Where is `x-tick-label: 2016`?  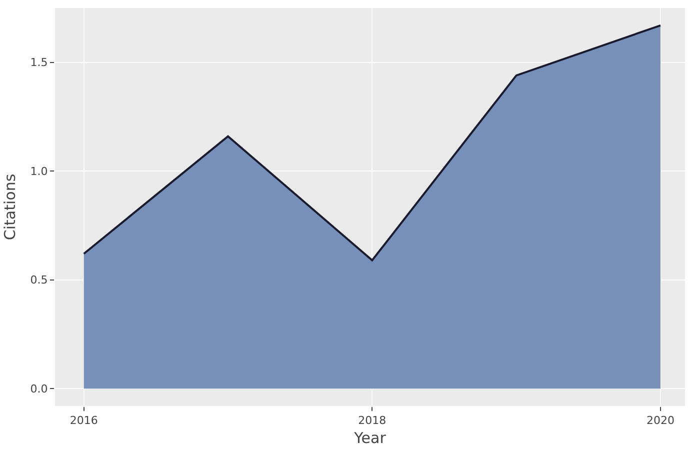
x-tick-label: 2016 is located at coordinates (84, 421).